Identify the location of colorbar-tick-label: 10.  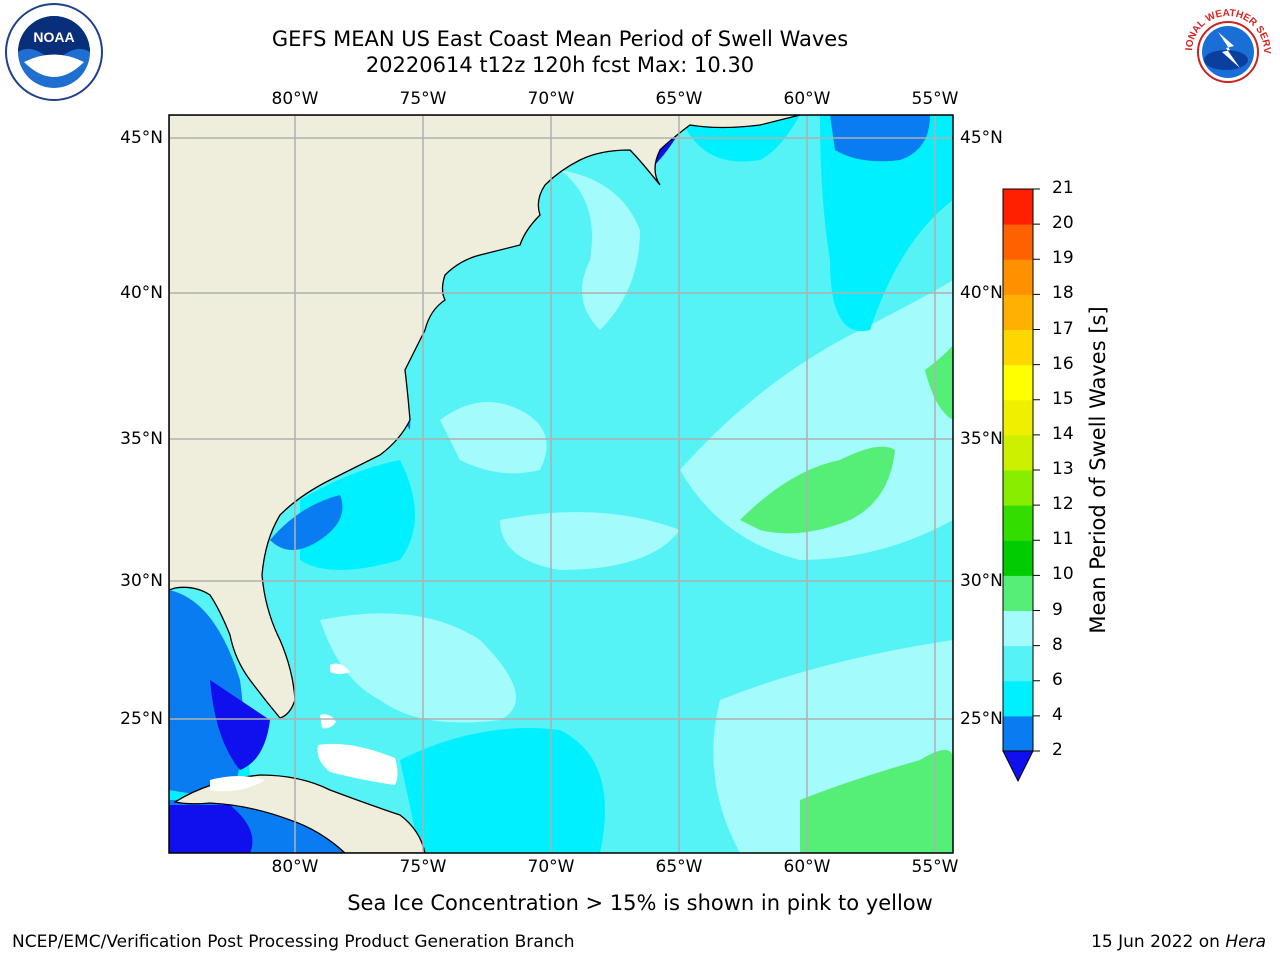
(1063, 574).